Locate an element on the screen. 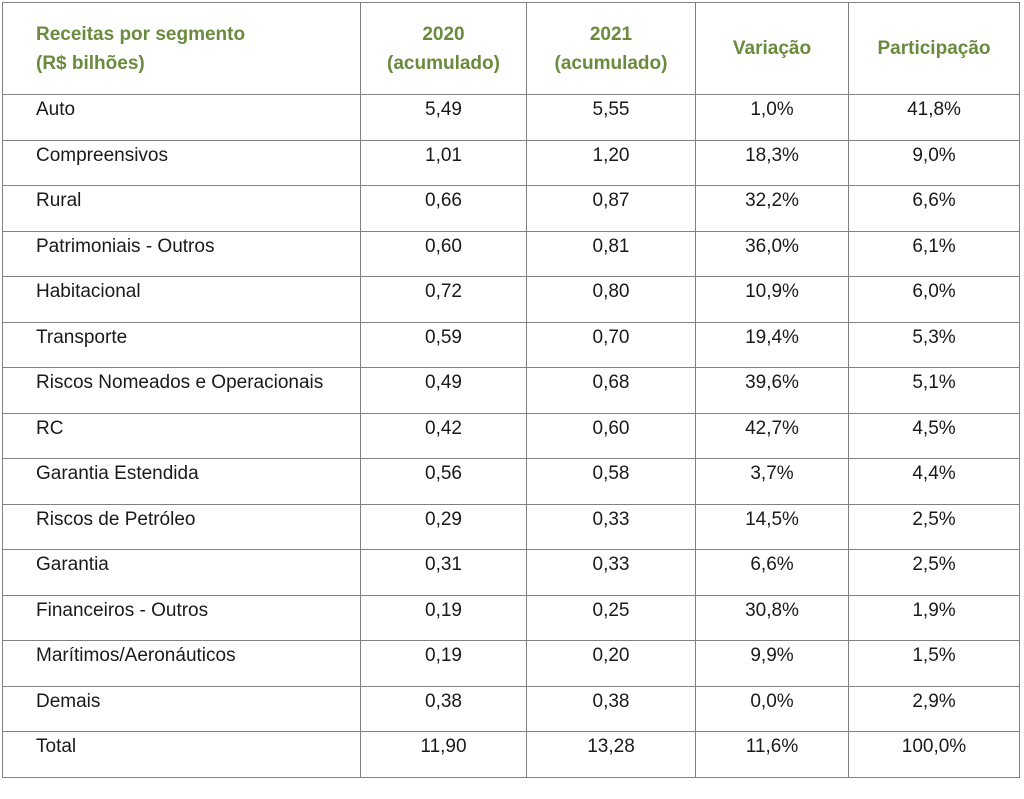  segment-cell: RC is located at coordinates (181, 435).